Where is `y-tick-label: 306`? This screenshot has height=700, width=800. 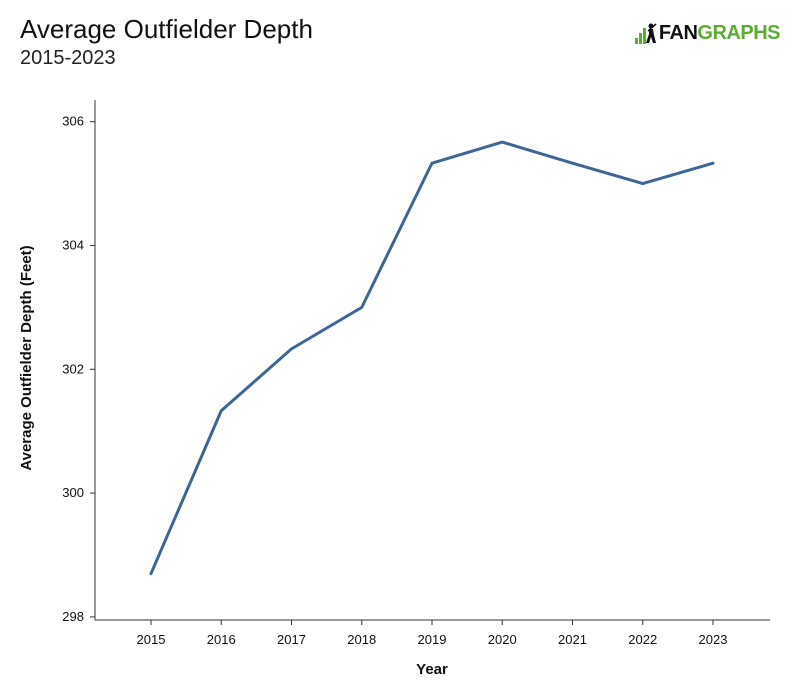 y-tick-label: 306 is located at coordinates (73, 121).